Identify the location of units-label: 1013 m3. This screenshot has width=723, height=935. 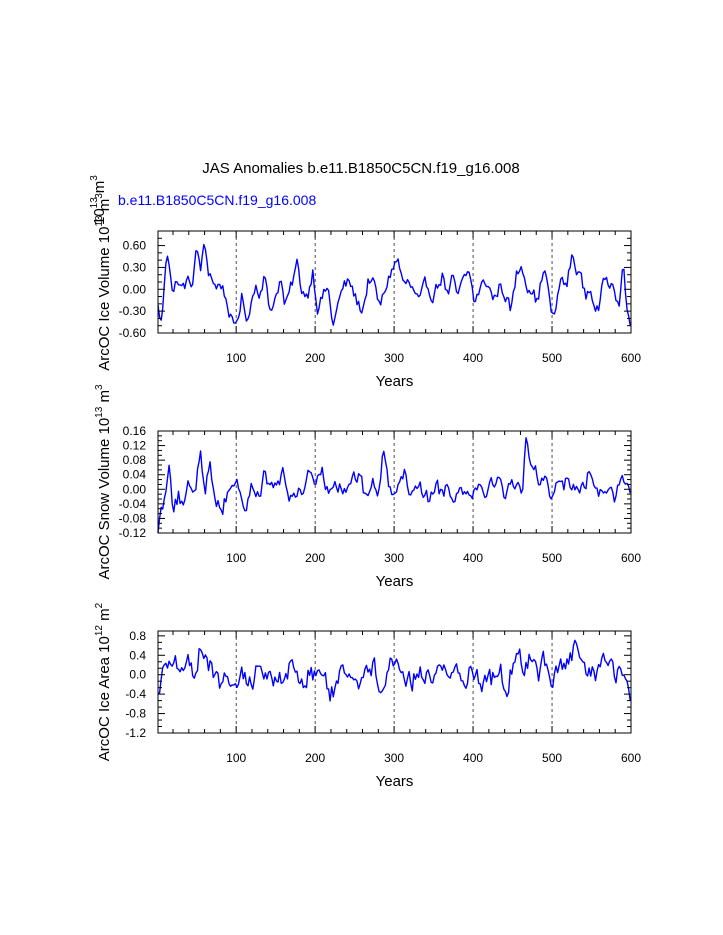
(98, 200).